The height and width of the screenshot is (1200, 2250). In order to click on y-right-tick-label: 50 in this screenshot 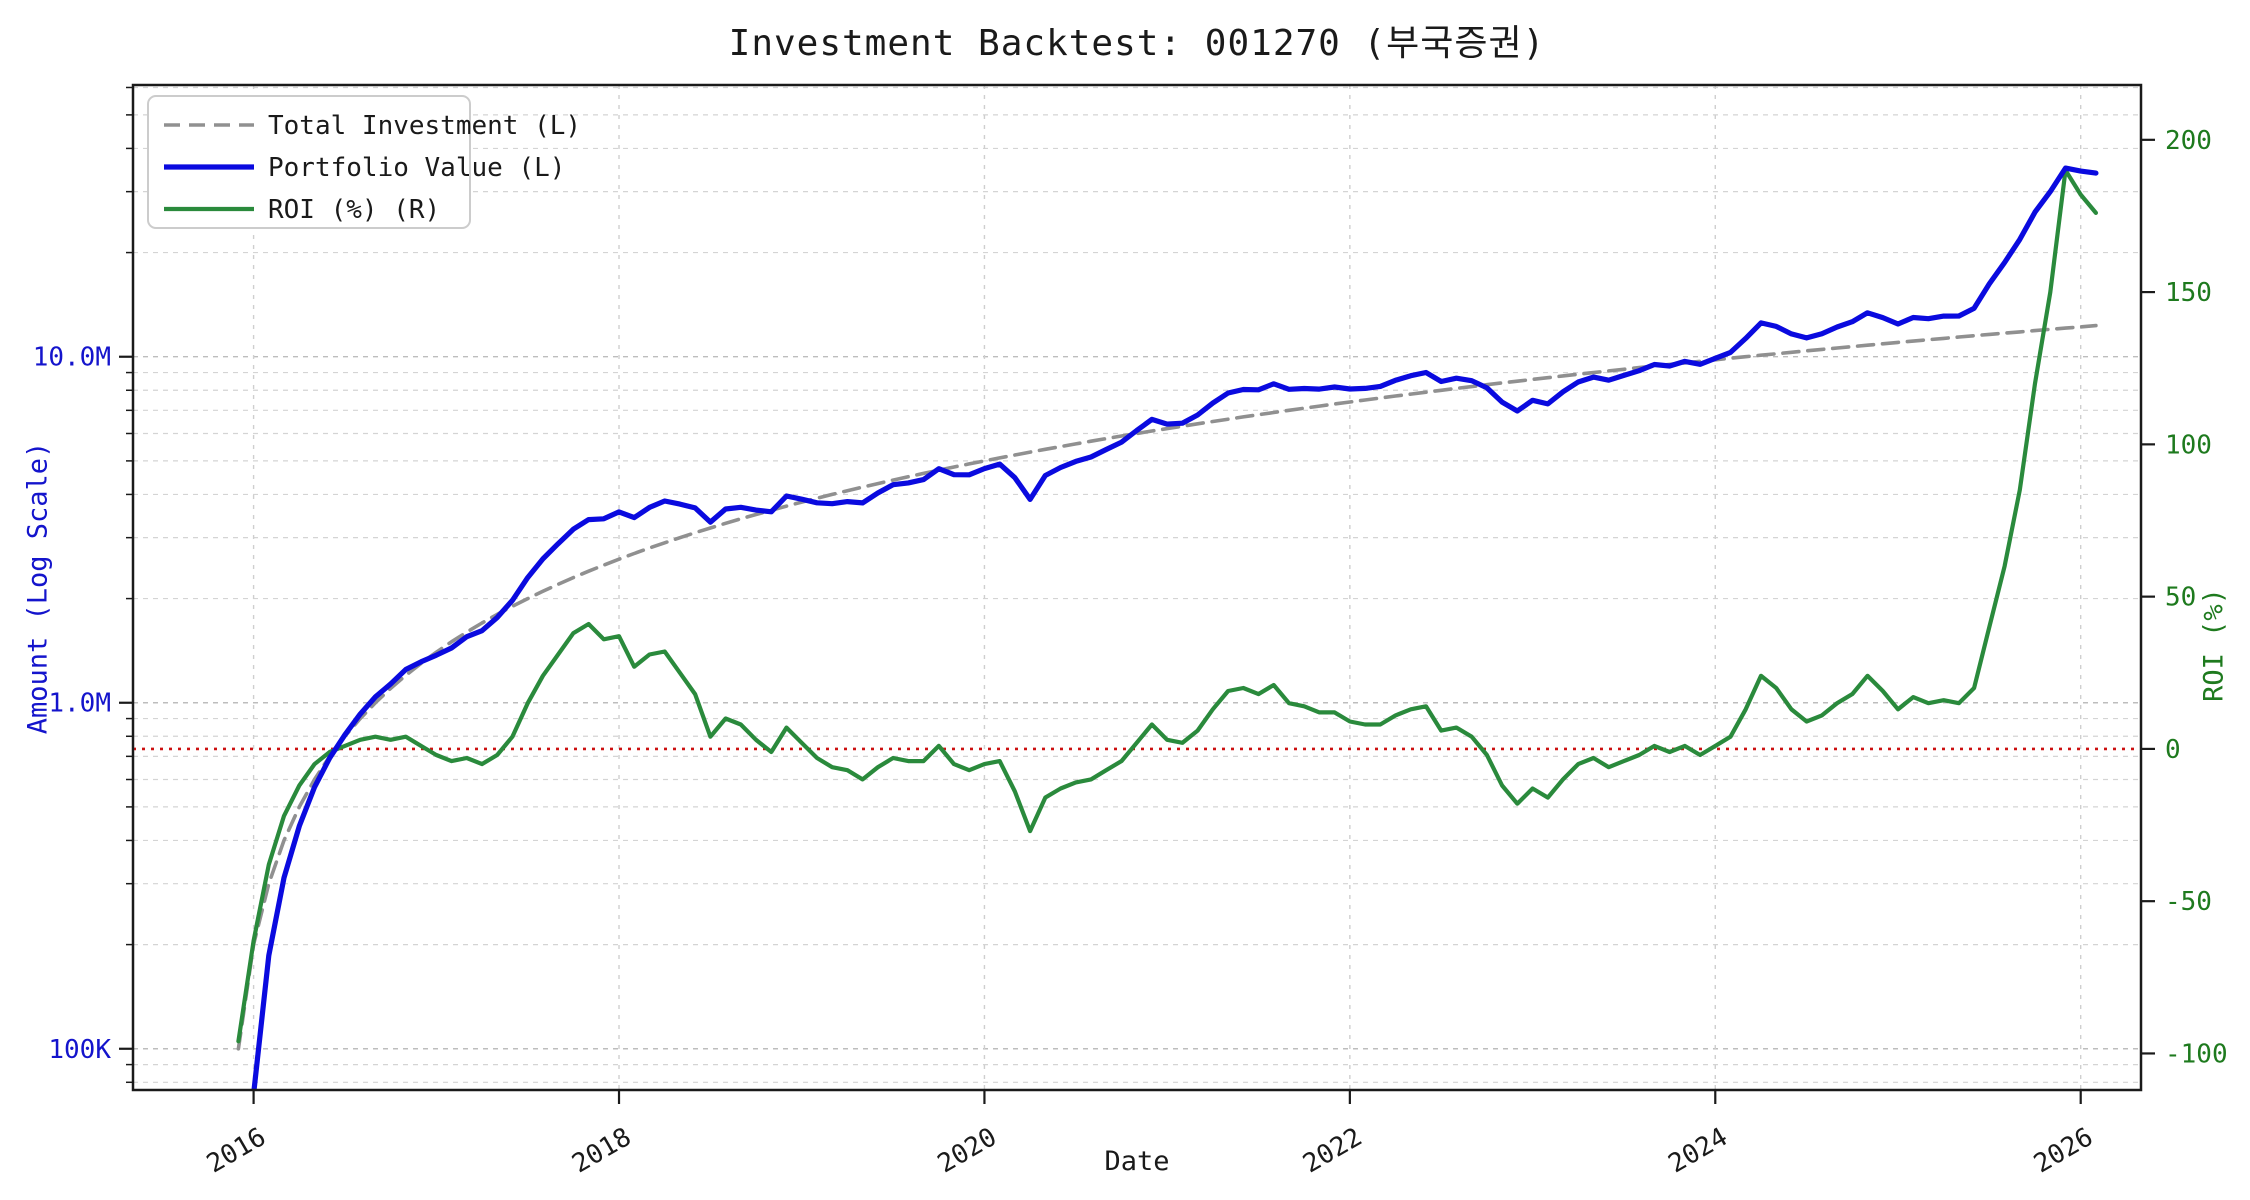, I will do `click(2180, 598)`.